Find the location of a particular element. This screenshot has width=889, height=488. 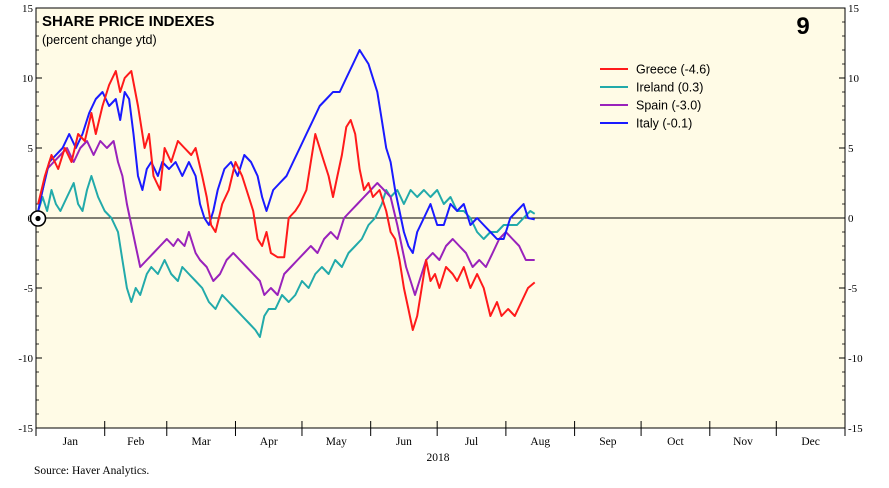

x-tick-label: Oct is located at coordinates (675, 442).